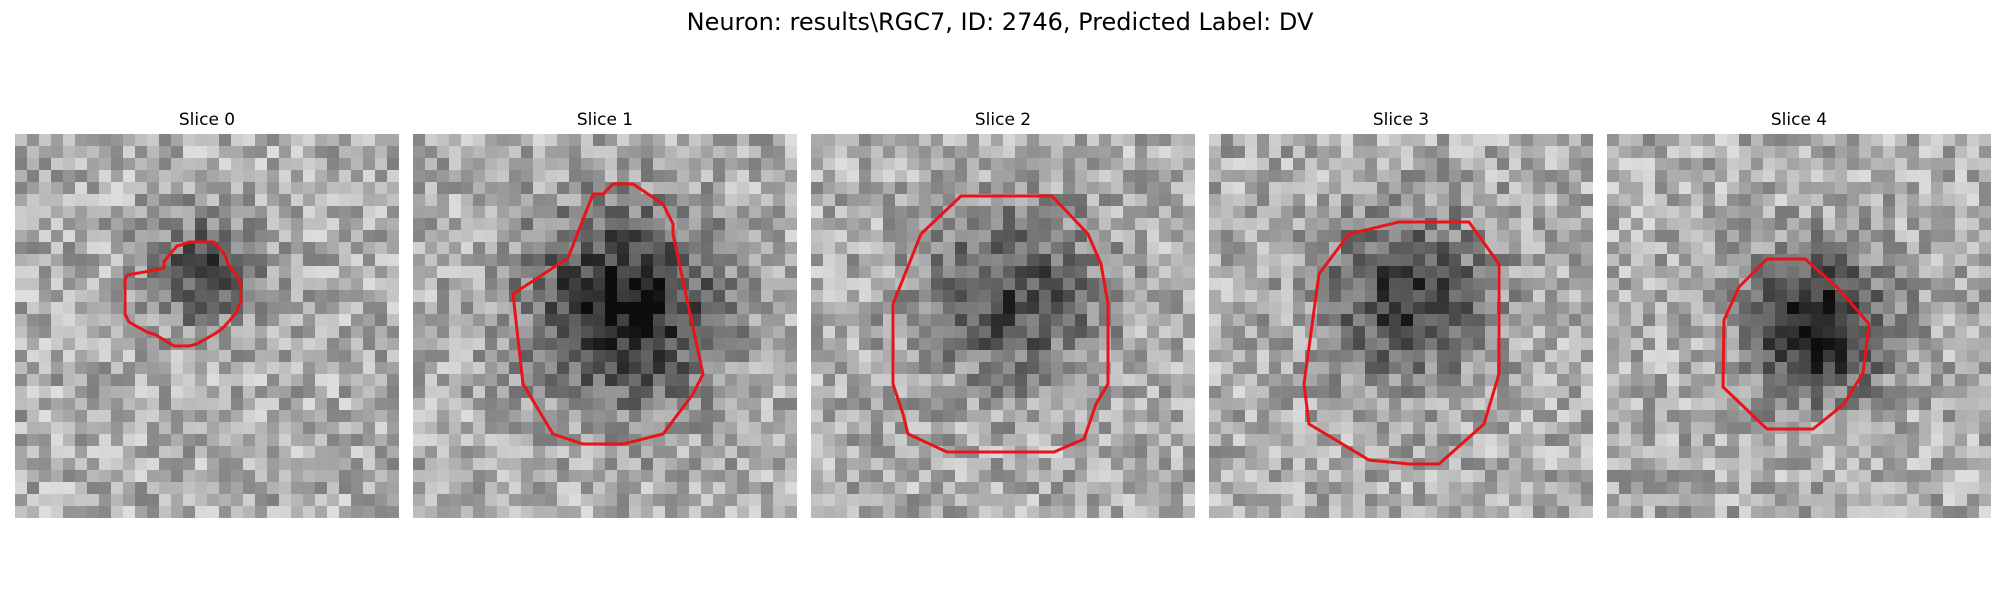  Describe the element at coordinates (1003, 120) in the screenshot. I see `slice-title-2: Slice 2` at that location.